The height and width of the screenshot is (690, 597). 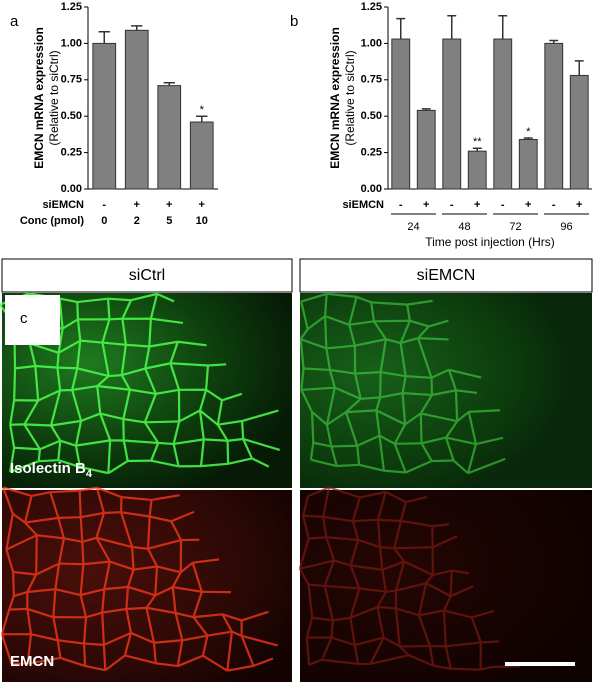 I want to click on column-header: siEMCN, so click(x=446, y=275).